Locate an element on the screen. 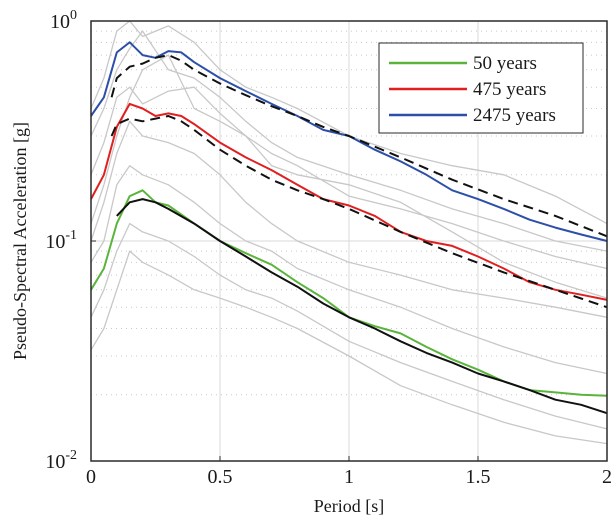  x-tick-label: 1.5 is located at coordinates (478, 477).